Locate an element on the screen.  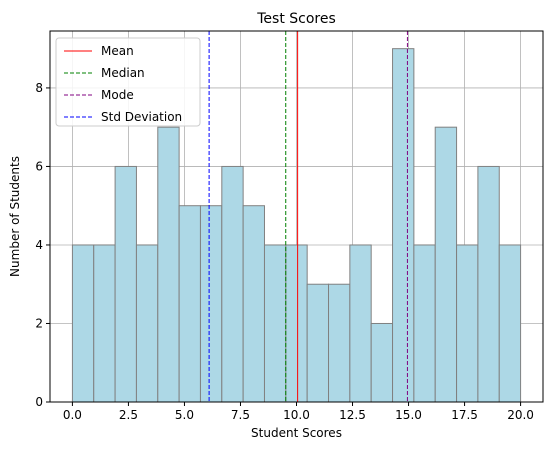
x-tick-label: 17.5 is located at coordinates (464, 415).